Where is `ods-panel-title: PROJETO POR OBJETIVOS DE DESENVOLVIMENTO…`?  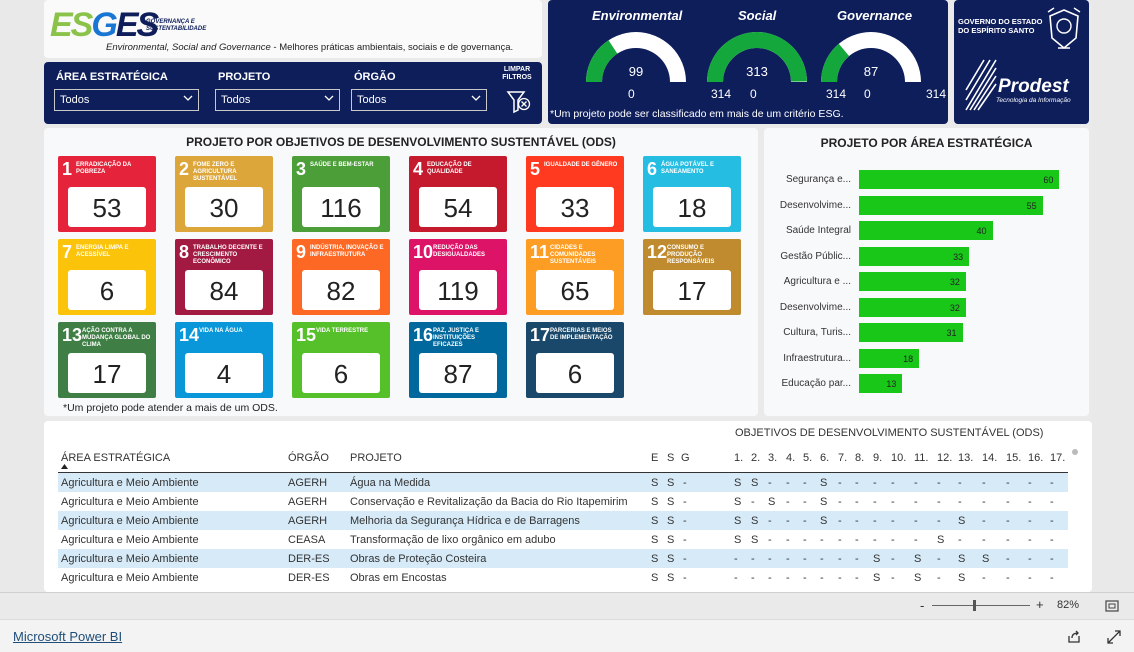
ods-panel-title: PROJETO POR OBJETIVOS DE DESENVOLVIMENTO… is located at coordinates (401, 142).